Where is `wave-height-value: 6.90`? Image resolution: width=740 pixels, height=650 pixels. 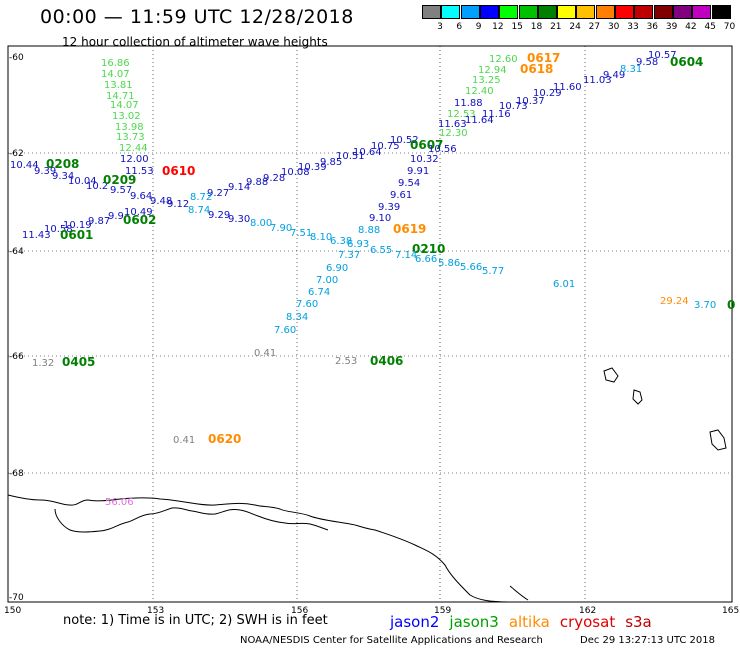
wave-height-value: 6.90 is located at coordinates (337, 268).